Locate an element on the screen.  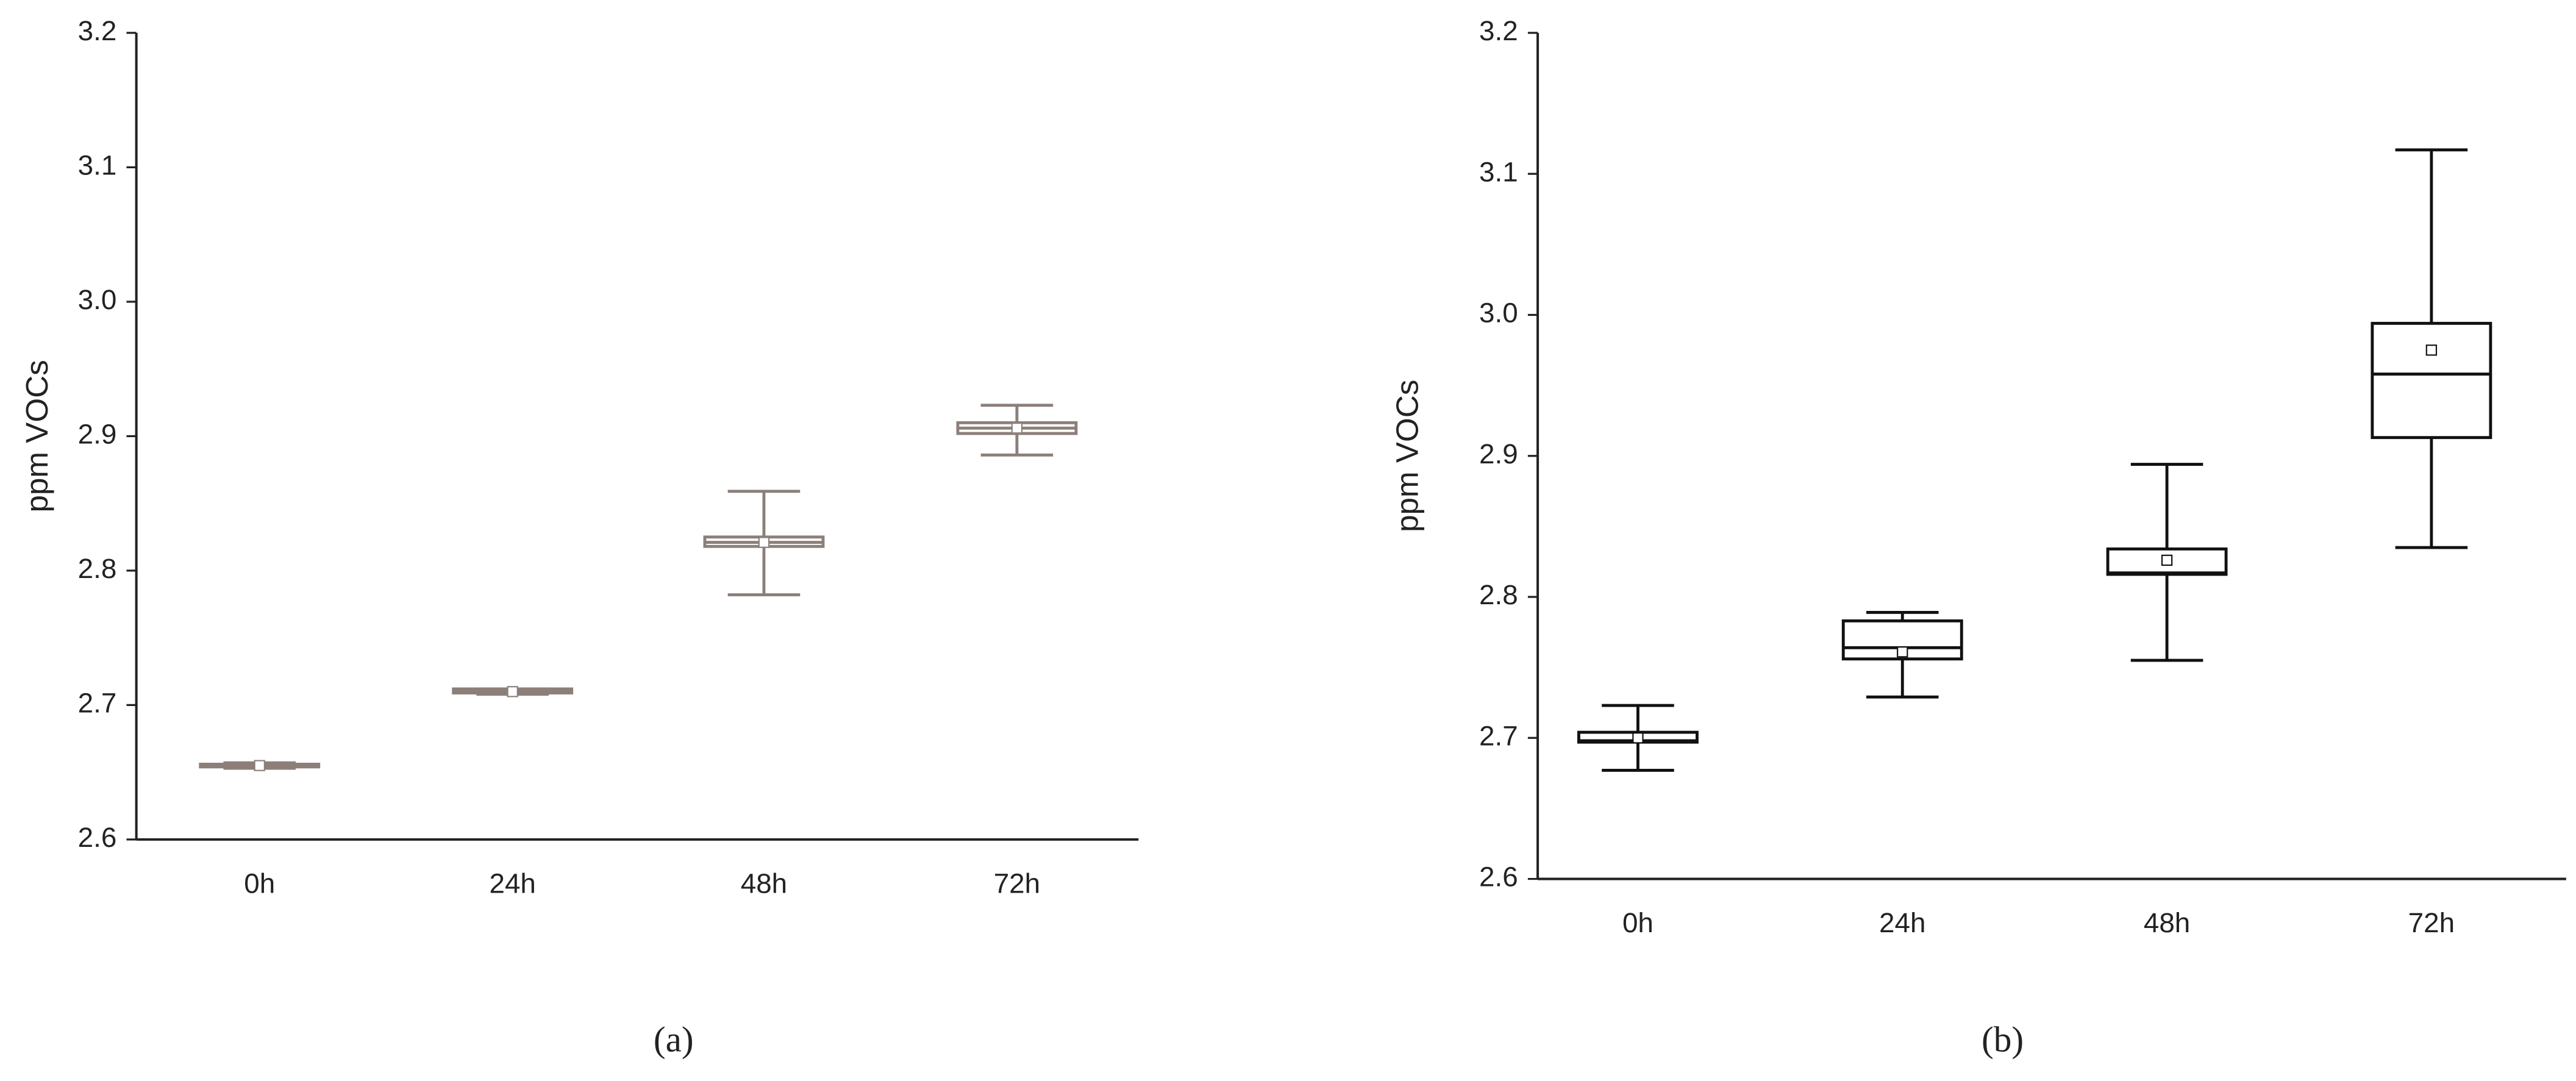
panel-caption: (b) is located at coordinates (2003, 1039).